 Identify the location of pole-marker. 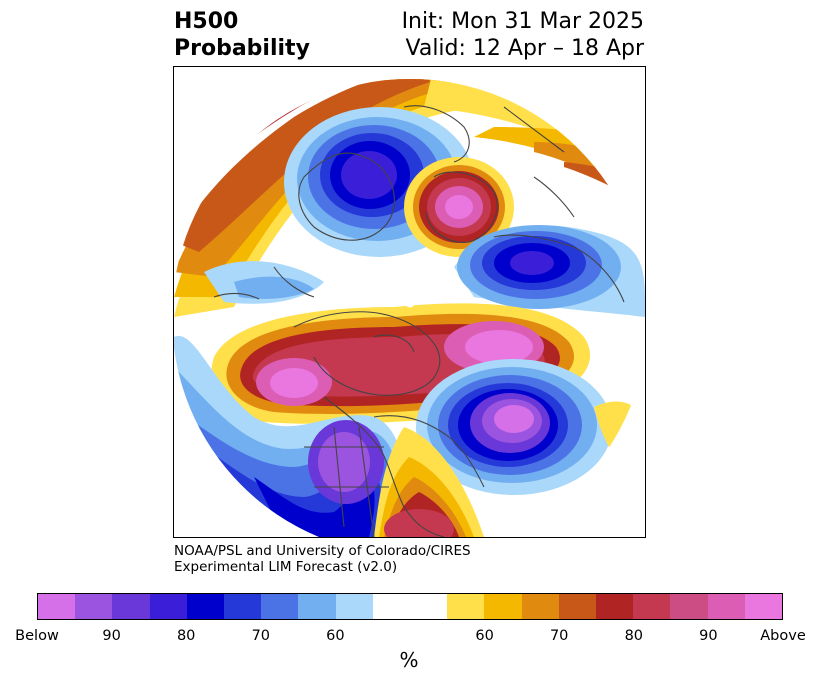
(410, 303).